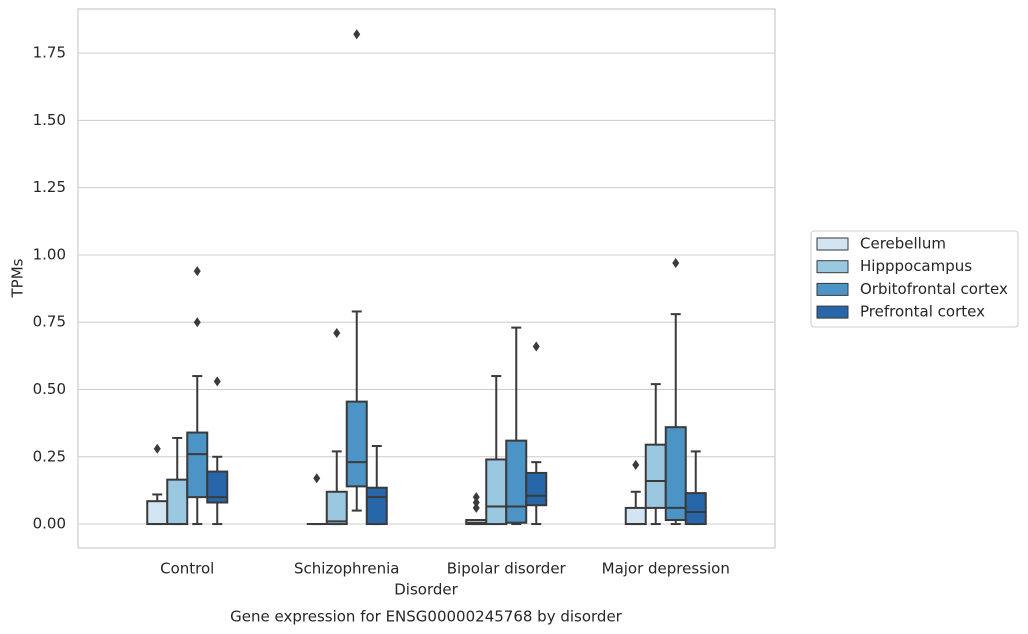 The image size is (1028, 634). Describe the element at coordinates (426, 590) in the screenshot. I see `x-axis-label: Disorder` at that location.